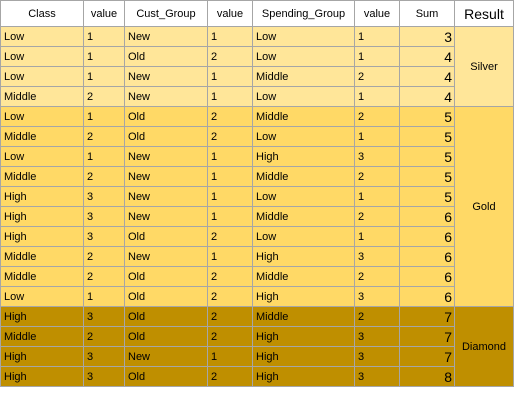 This screenshot has height=411, width=515. Describe the element at coordinates (303, 13) in the screenshot. I see `header-spending-group: Spending_Group` at that location.